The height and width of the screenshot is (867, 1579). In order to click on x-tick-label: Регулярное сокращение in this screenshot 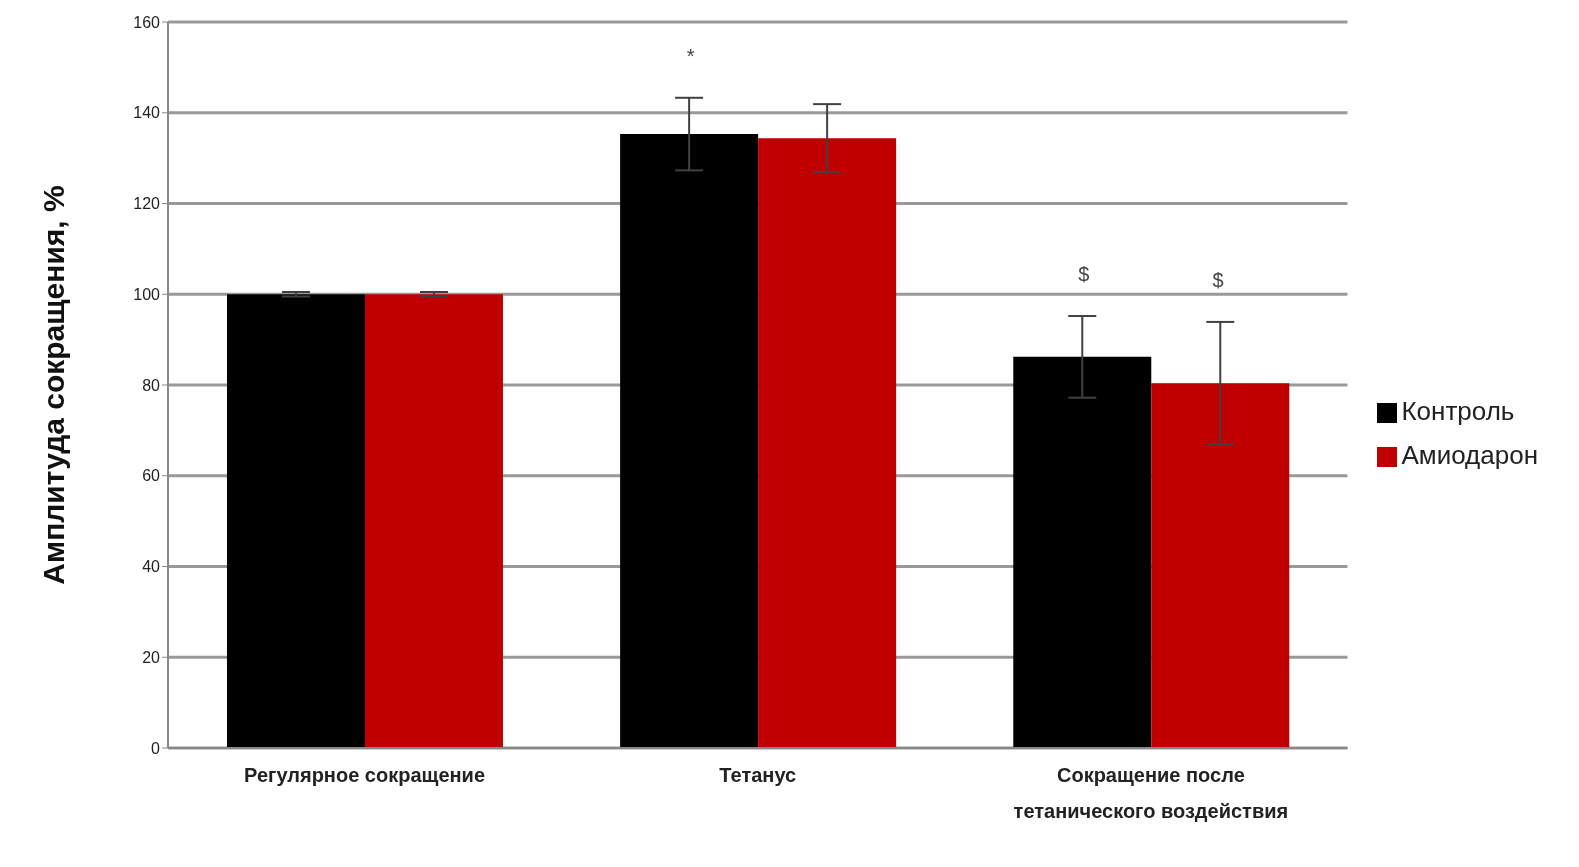, I will do `click(365, 775)`.